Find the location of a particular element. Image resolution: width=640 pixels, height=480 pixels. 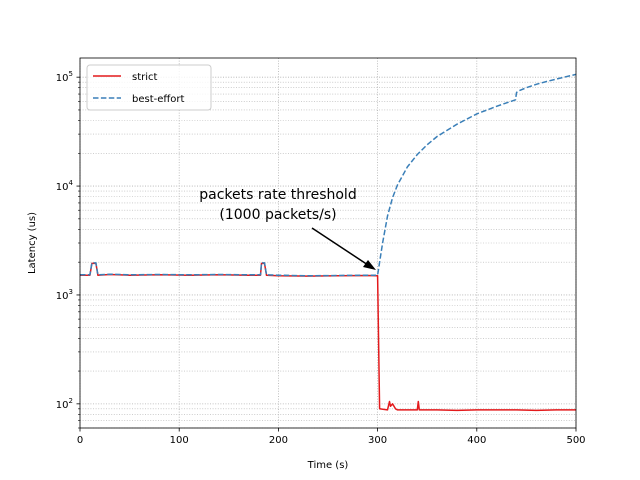

y-tick-label: 10³ is located at coordinates (64, 295).